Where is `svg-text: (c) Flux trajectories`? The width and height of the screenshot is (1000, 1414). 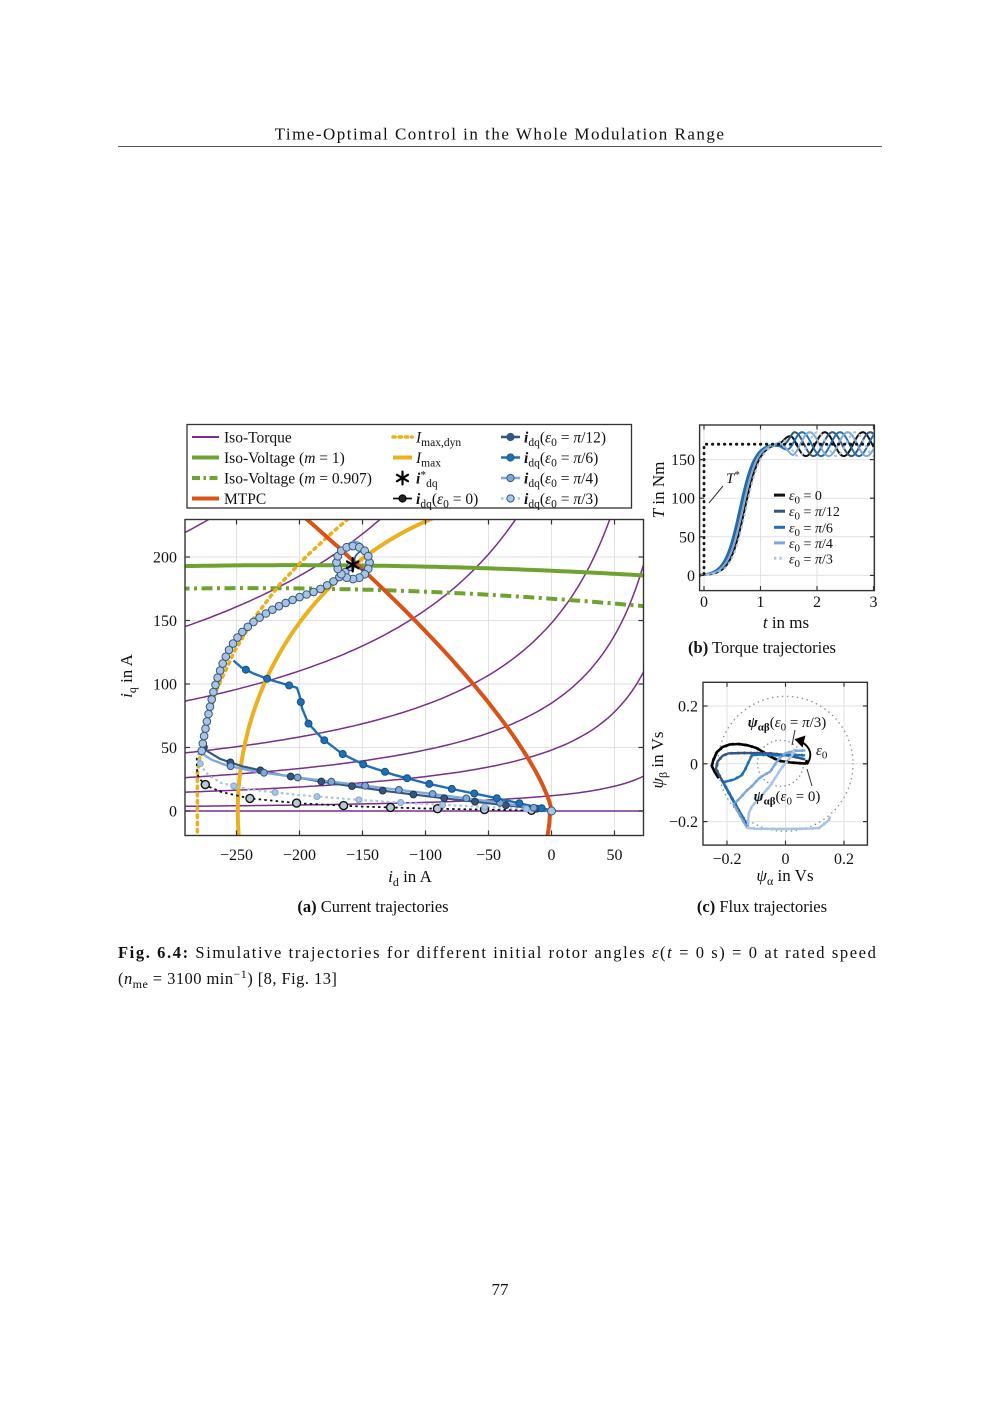
svg-text: (c) Flux trajectories is located at coordinates (762, 906).